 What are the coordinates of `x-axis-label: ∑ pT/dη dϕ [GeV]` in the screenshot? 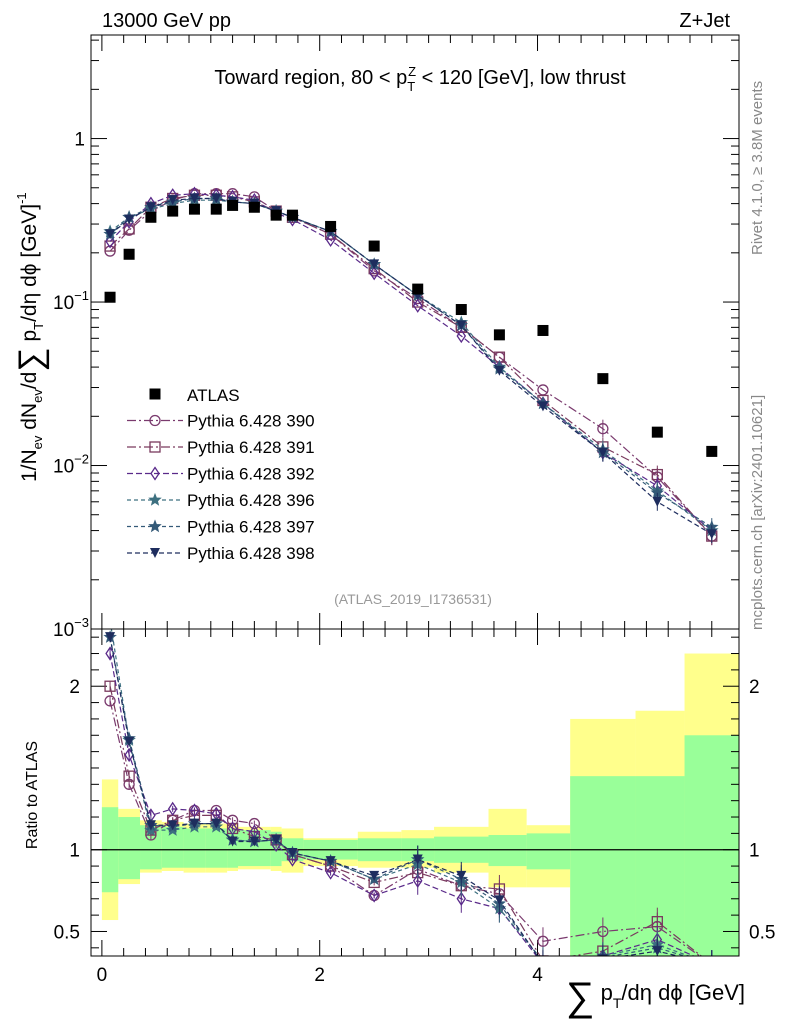 It's located at (655, 997).